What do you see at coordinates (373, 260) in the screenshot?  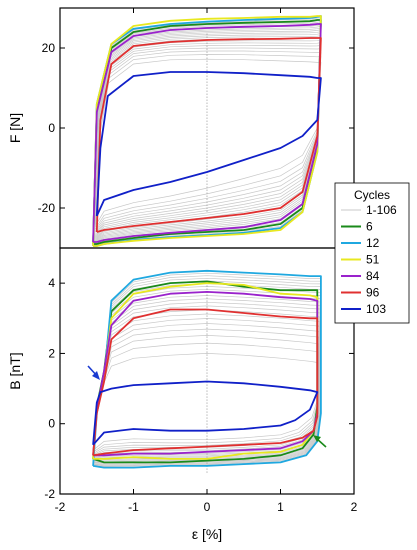 I see `legend-label: 51` at bounding box center [373, 260].